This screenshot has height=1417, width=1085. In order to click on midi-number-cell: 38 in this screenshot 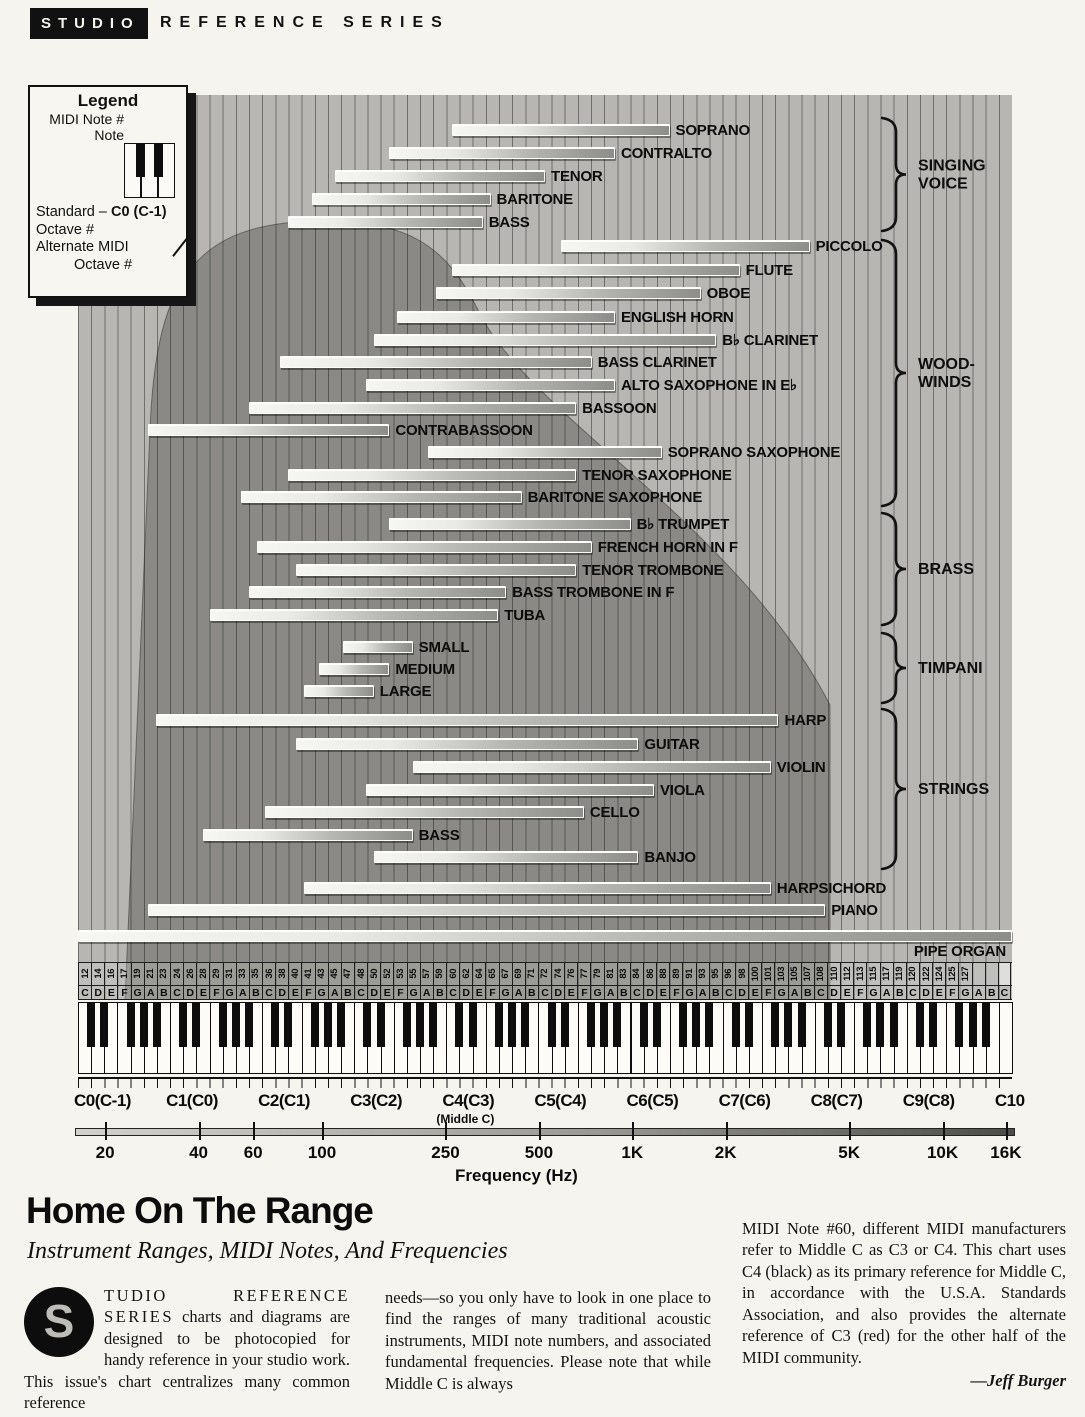, I will do `click(282, 974)`.